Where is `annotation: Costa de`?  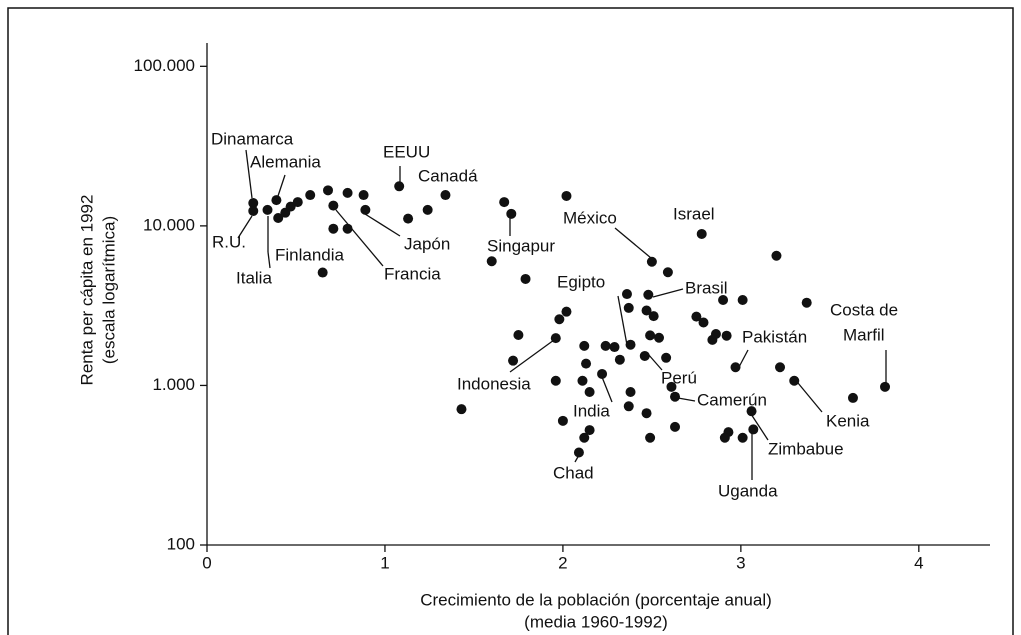 annotation: Costa de is located at coordinates (864, 309).